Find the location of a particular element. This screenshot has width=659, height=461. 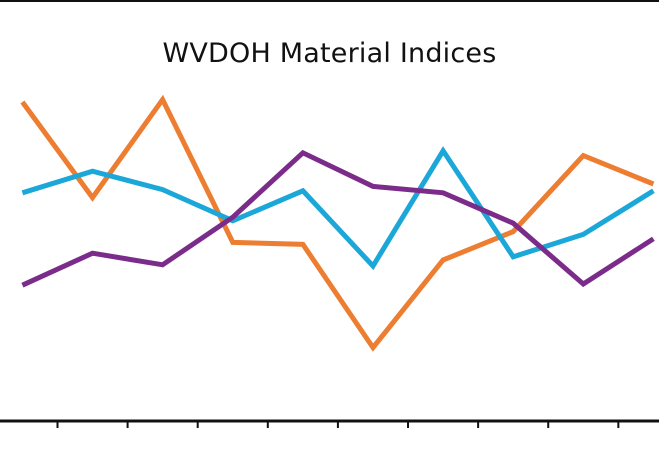

top-border is located at coordinates (329, 1).